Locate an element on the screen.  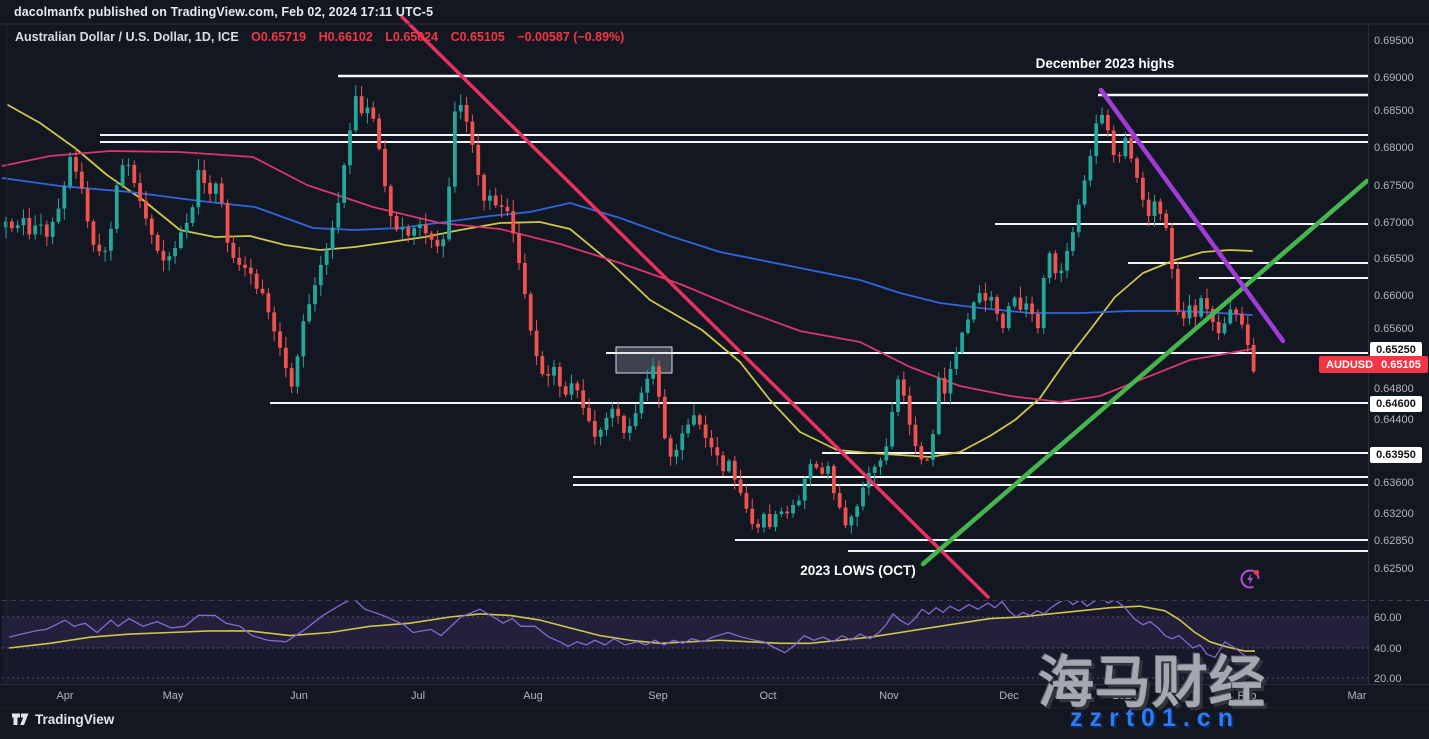
time-axis-label-Mar: Mar is located at coordinates (1357, 696).